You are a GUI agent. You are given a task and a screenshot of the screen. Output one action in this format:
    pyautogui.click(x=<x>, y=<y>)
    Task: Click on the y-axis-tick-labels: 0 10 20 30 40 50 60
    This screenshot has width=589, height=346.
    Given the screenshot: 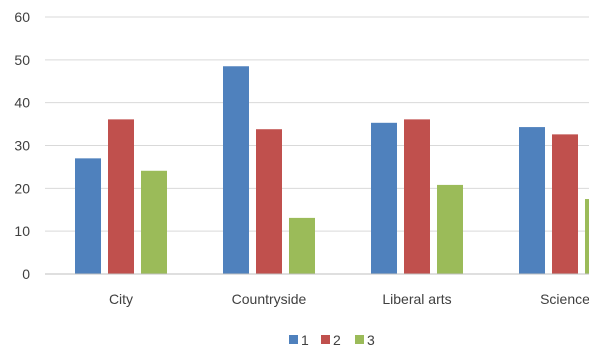 What is the action you would take?
    pyautogui.click(x=22, y=145)
    